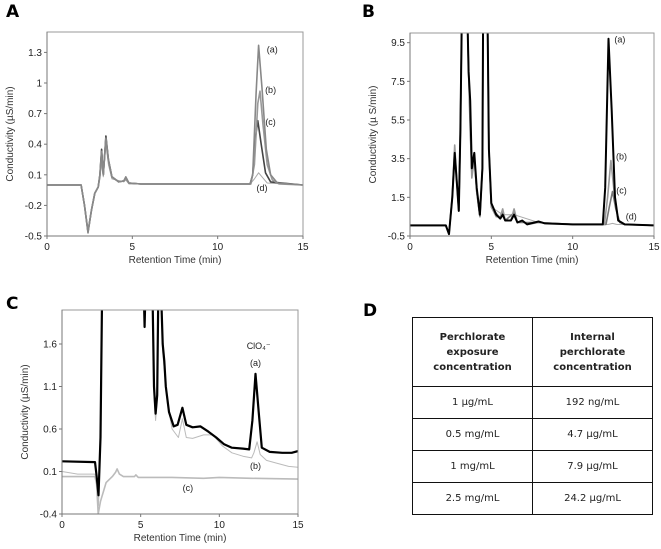 The image size is (661, 549). I want to click on series-line-c, so click(180, 491).